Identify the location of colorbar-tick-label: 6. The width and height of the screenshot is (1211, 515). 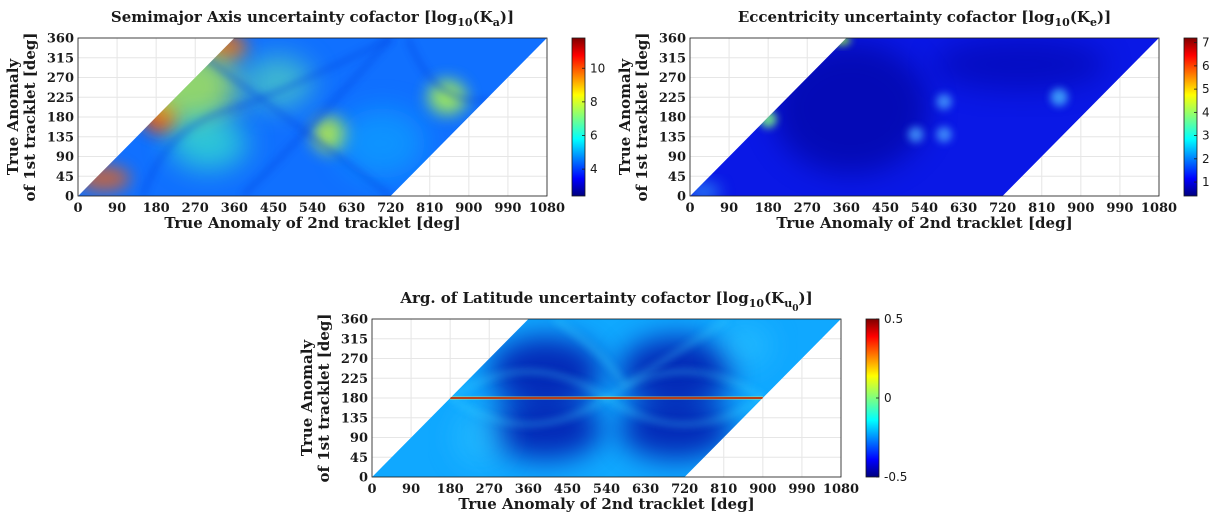
(594, 135).